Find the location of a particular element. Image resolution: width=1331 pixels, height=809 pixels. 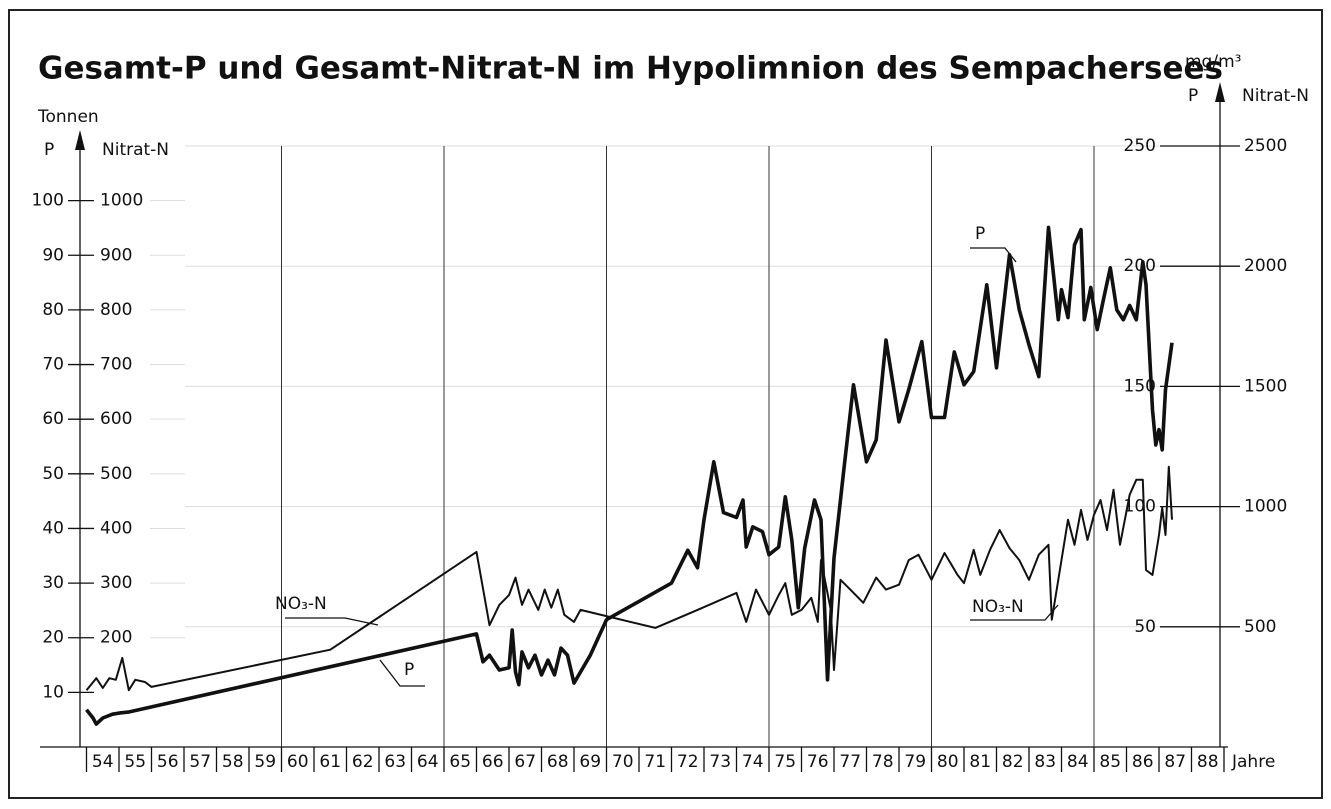

x-tick-label: 67 is located at coordinates (525, 762).